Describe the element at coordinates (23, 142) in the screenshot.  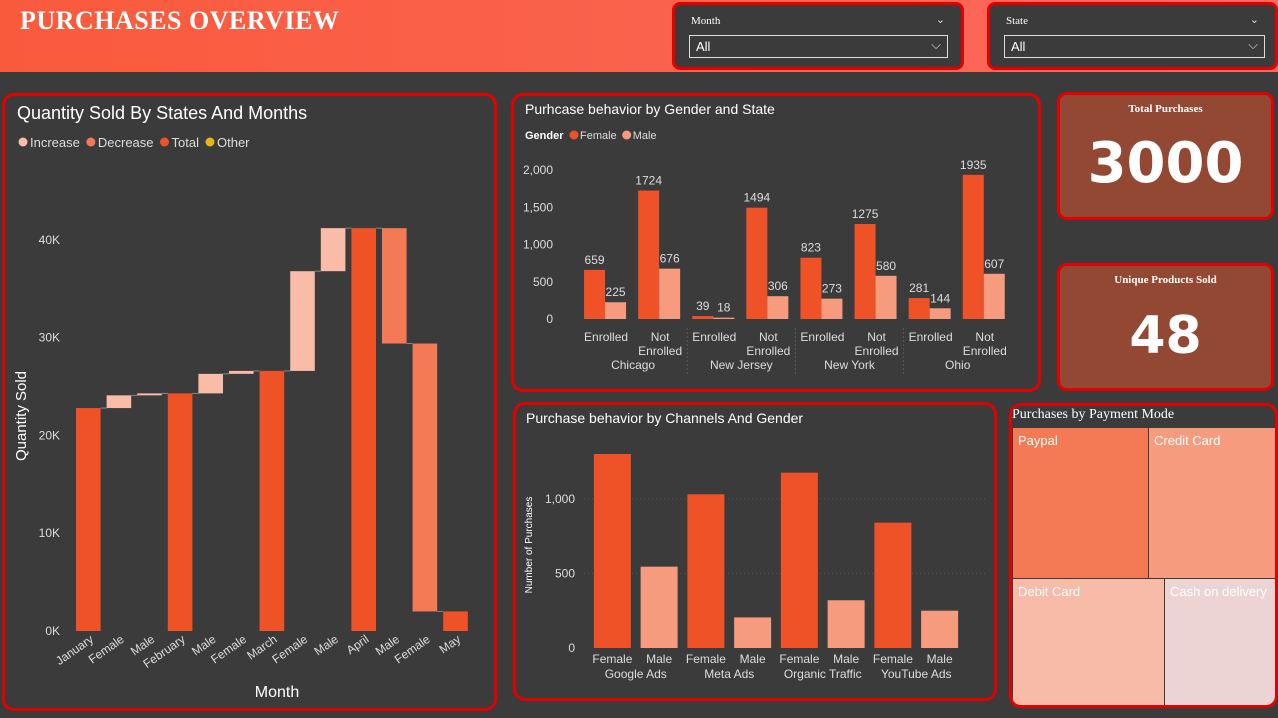
I see `legend-marker-increase` at that location.